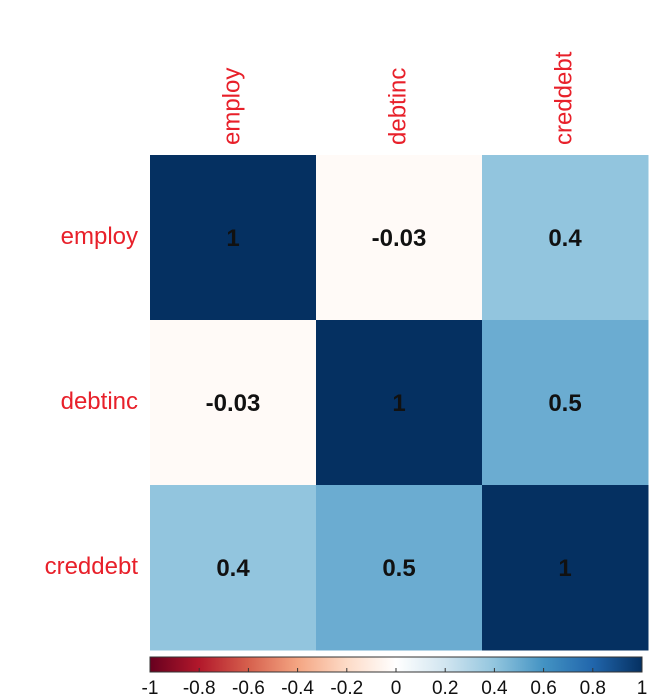 The height and width of the screenshot is (700, 652). What do you see at coordinates (346, 688) in the screenshot?
I see `colorbar-tick-label: -0.2` at bounding box center [346, 688].